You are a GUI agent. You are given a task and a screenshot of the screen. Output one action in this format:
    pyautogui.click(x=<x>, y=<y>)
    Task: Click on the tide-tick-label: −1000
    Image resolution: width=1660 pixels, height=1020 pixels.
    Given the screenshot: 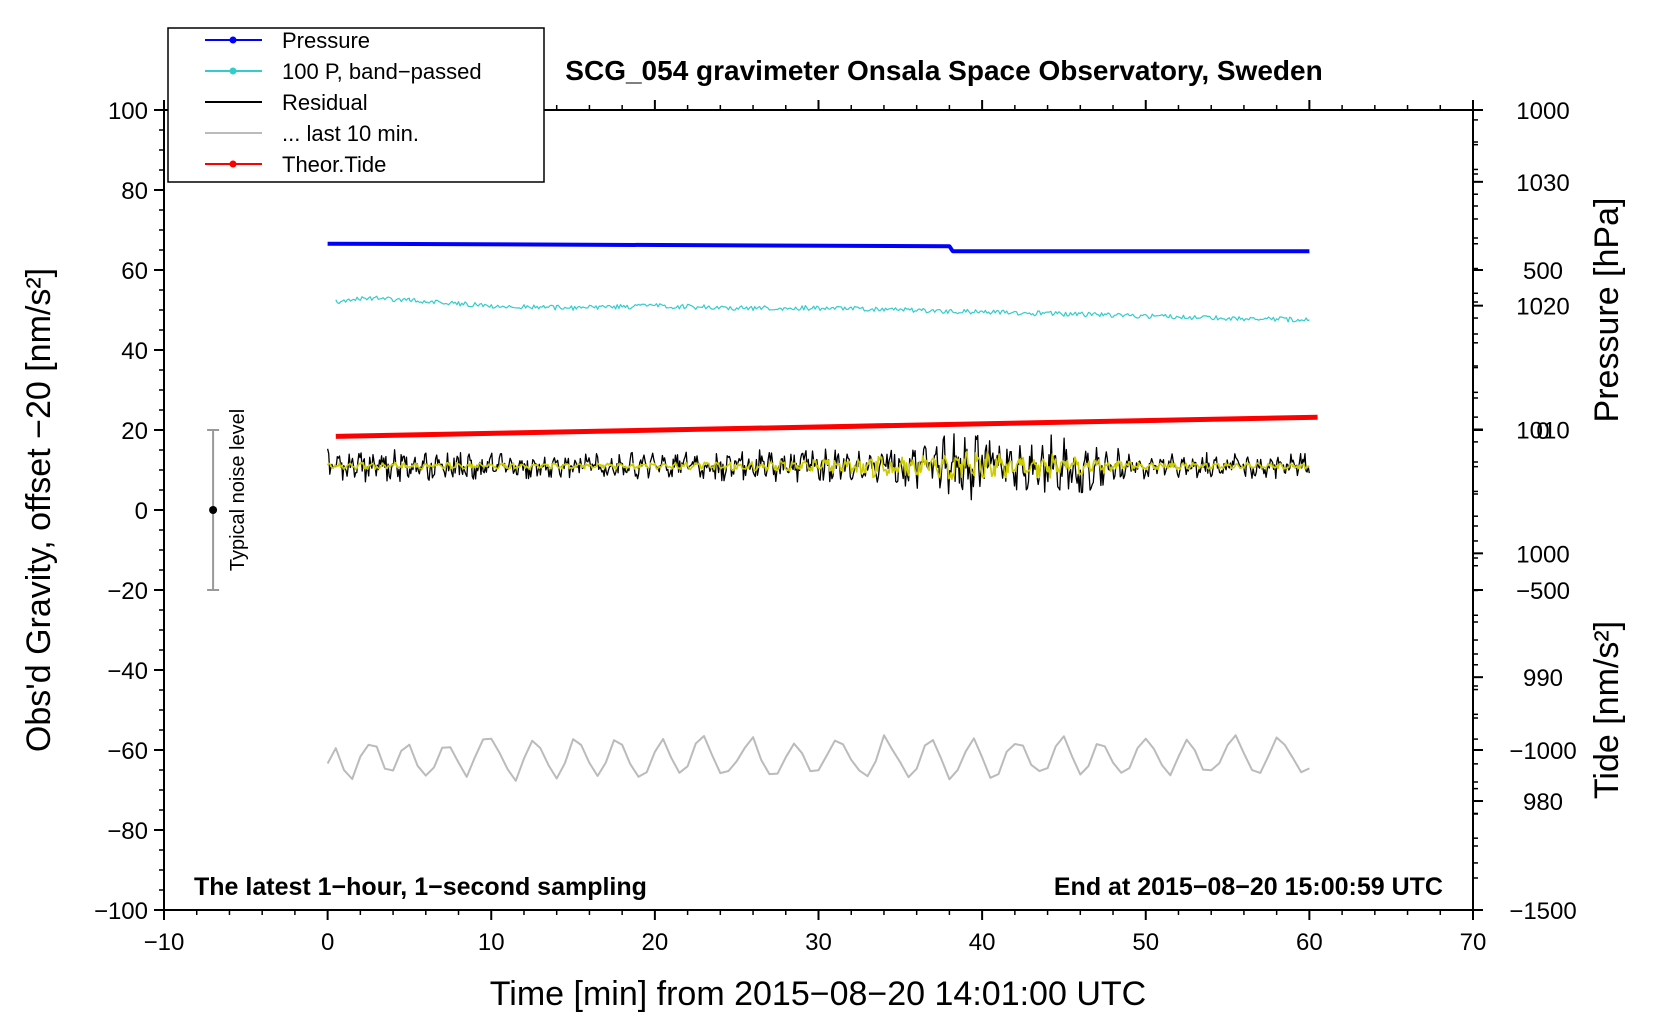 What is the action you would take?
    pyautogui.click(x=1542, y=751)
    